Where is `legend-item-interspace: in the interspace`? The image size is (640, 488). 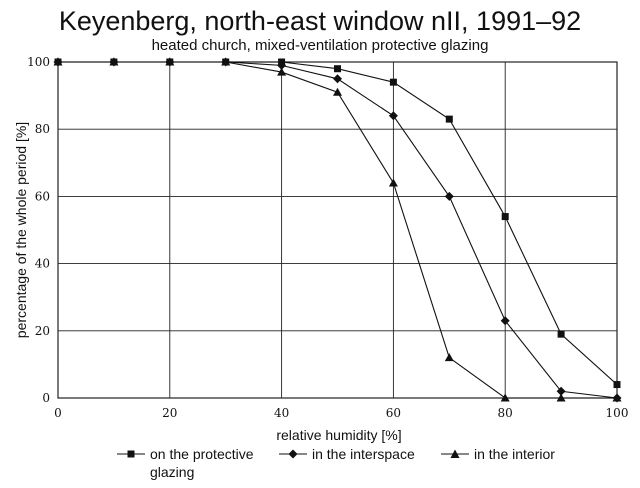
legend-item-interspace: in the interspace is located at coordinates (346, 454).